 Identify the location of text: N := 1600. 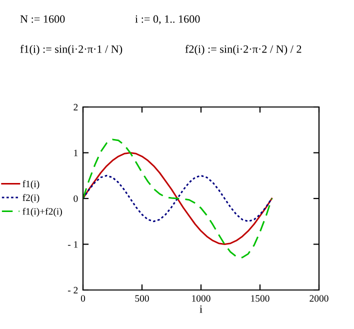
(42, 19).